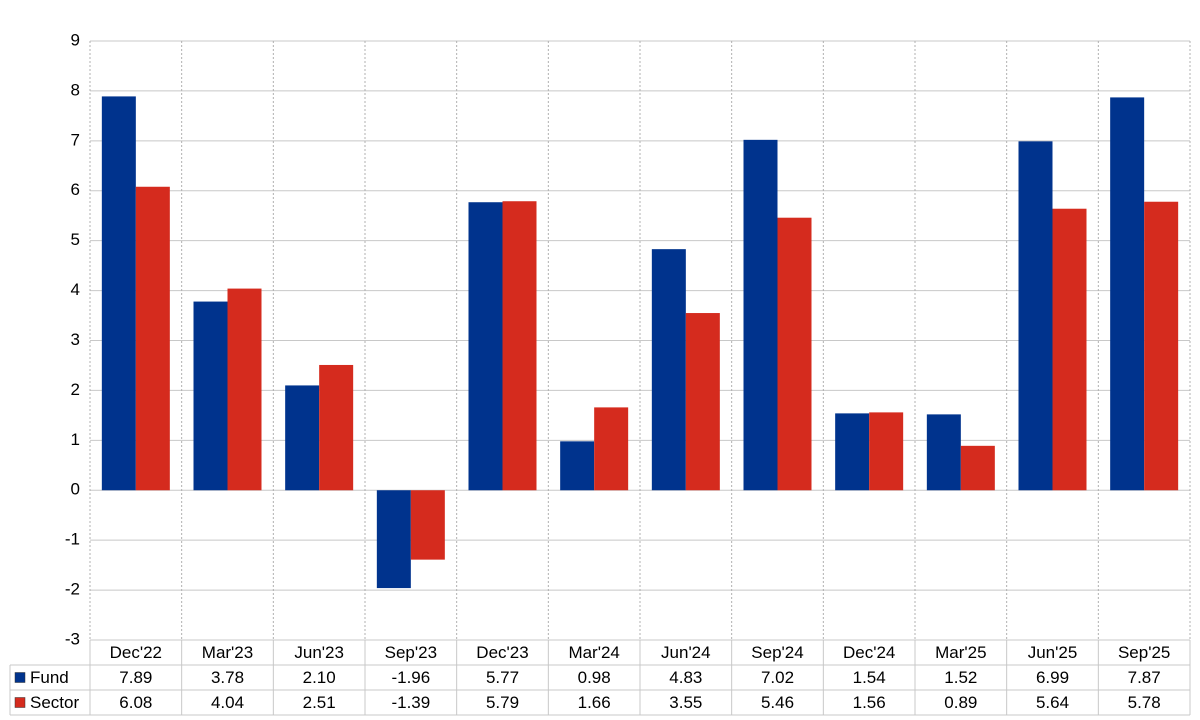 The width and height of the screenshot is (1200, 720). What do you see at coordinates (75, 339) in the screenshot?
I see `y-tick-label: 3` at bounding box center [75, 339].